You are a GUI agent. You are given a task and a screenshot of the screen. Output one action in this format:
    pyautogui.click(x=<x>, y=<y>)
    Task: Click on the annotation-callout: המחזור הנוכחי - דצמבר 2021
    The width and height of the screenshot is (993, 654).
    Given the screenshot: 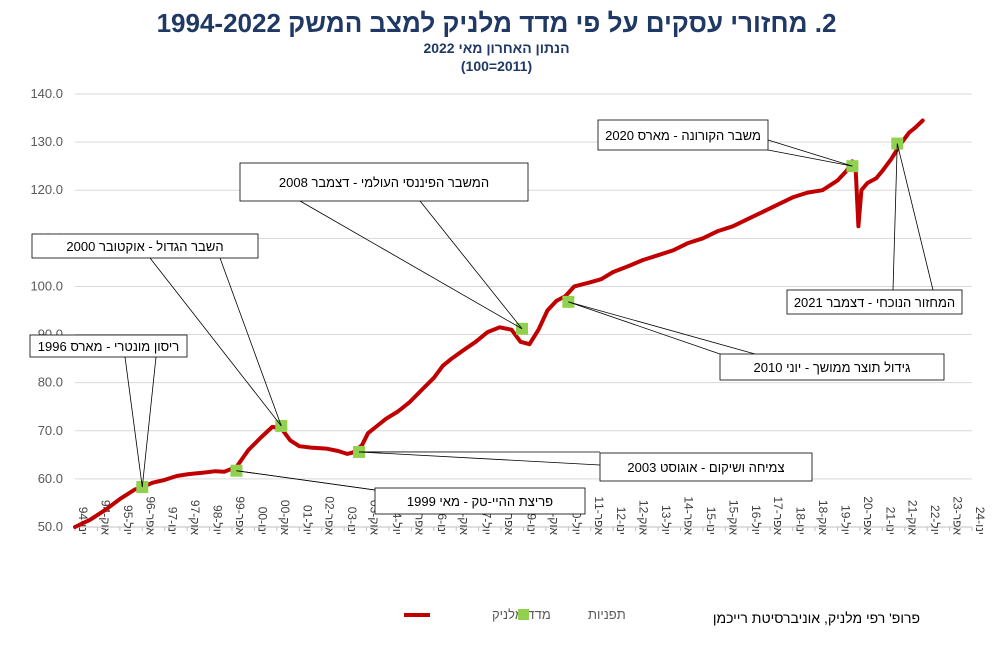 What is the action you would take?
    pyautogui.click(x=874, y=229)
    